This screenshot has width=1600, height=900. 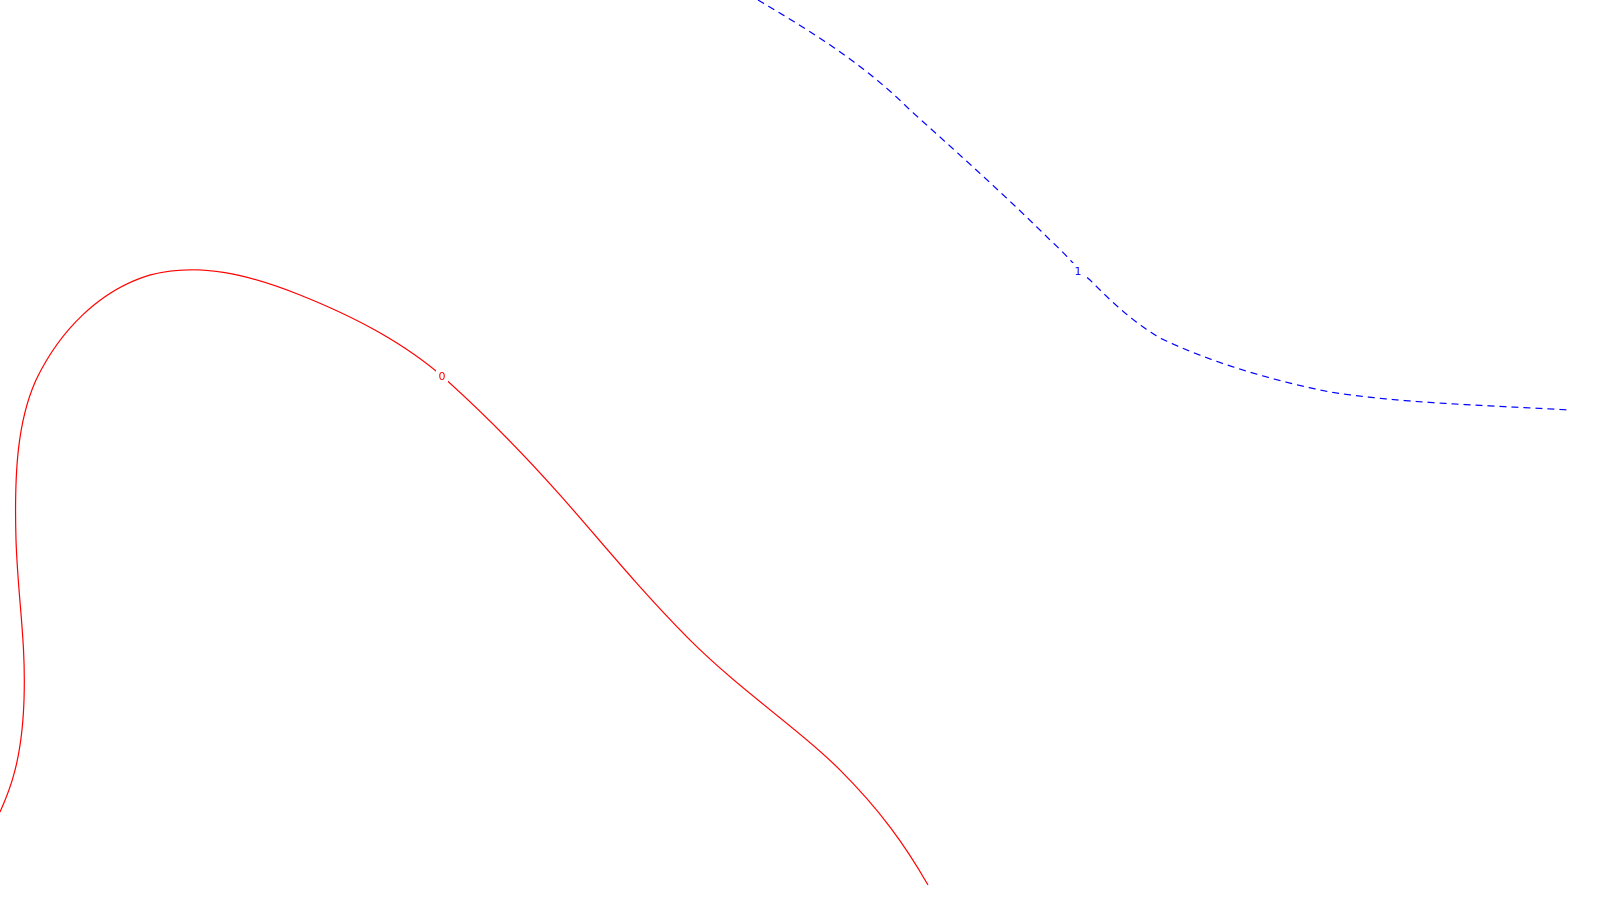 I want to click on curve-1-label-mask, so click(x=1078, y=270).